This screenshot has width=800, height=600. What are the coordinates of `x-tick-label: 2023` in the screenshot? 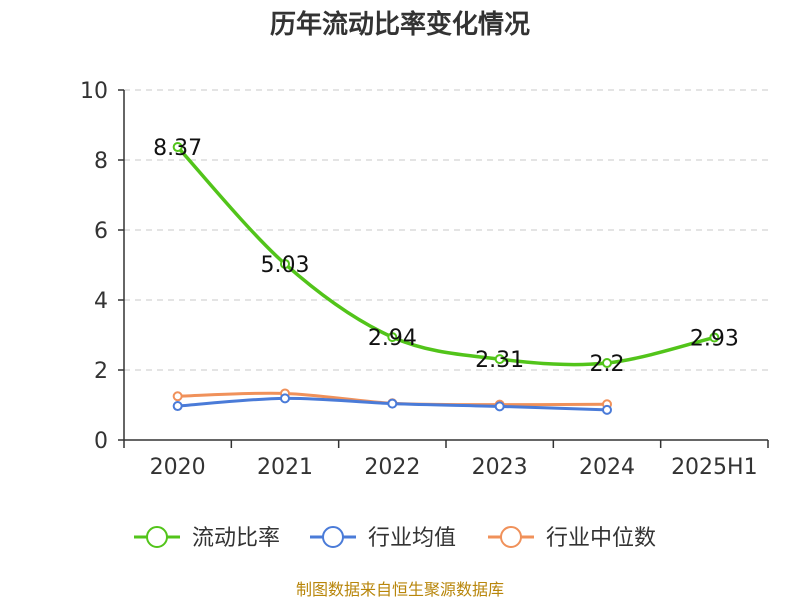 It's located at (500, 467).